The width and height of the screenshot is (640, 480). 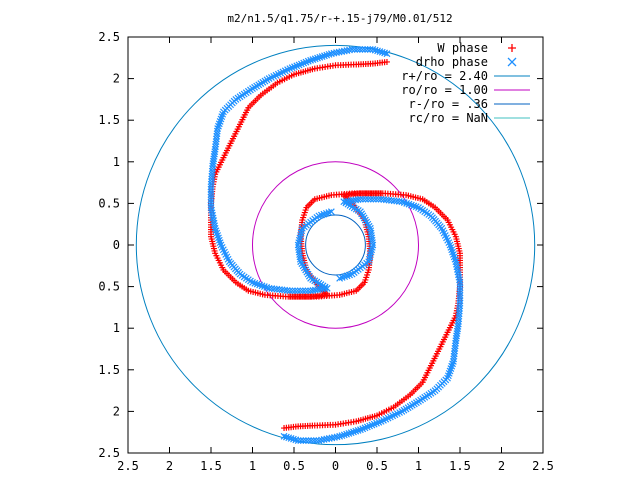 What do you see at coordinates (462, 48) in the screenshot?
I see `legend-label: W phase` at bounding box center [462, 48].